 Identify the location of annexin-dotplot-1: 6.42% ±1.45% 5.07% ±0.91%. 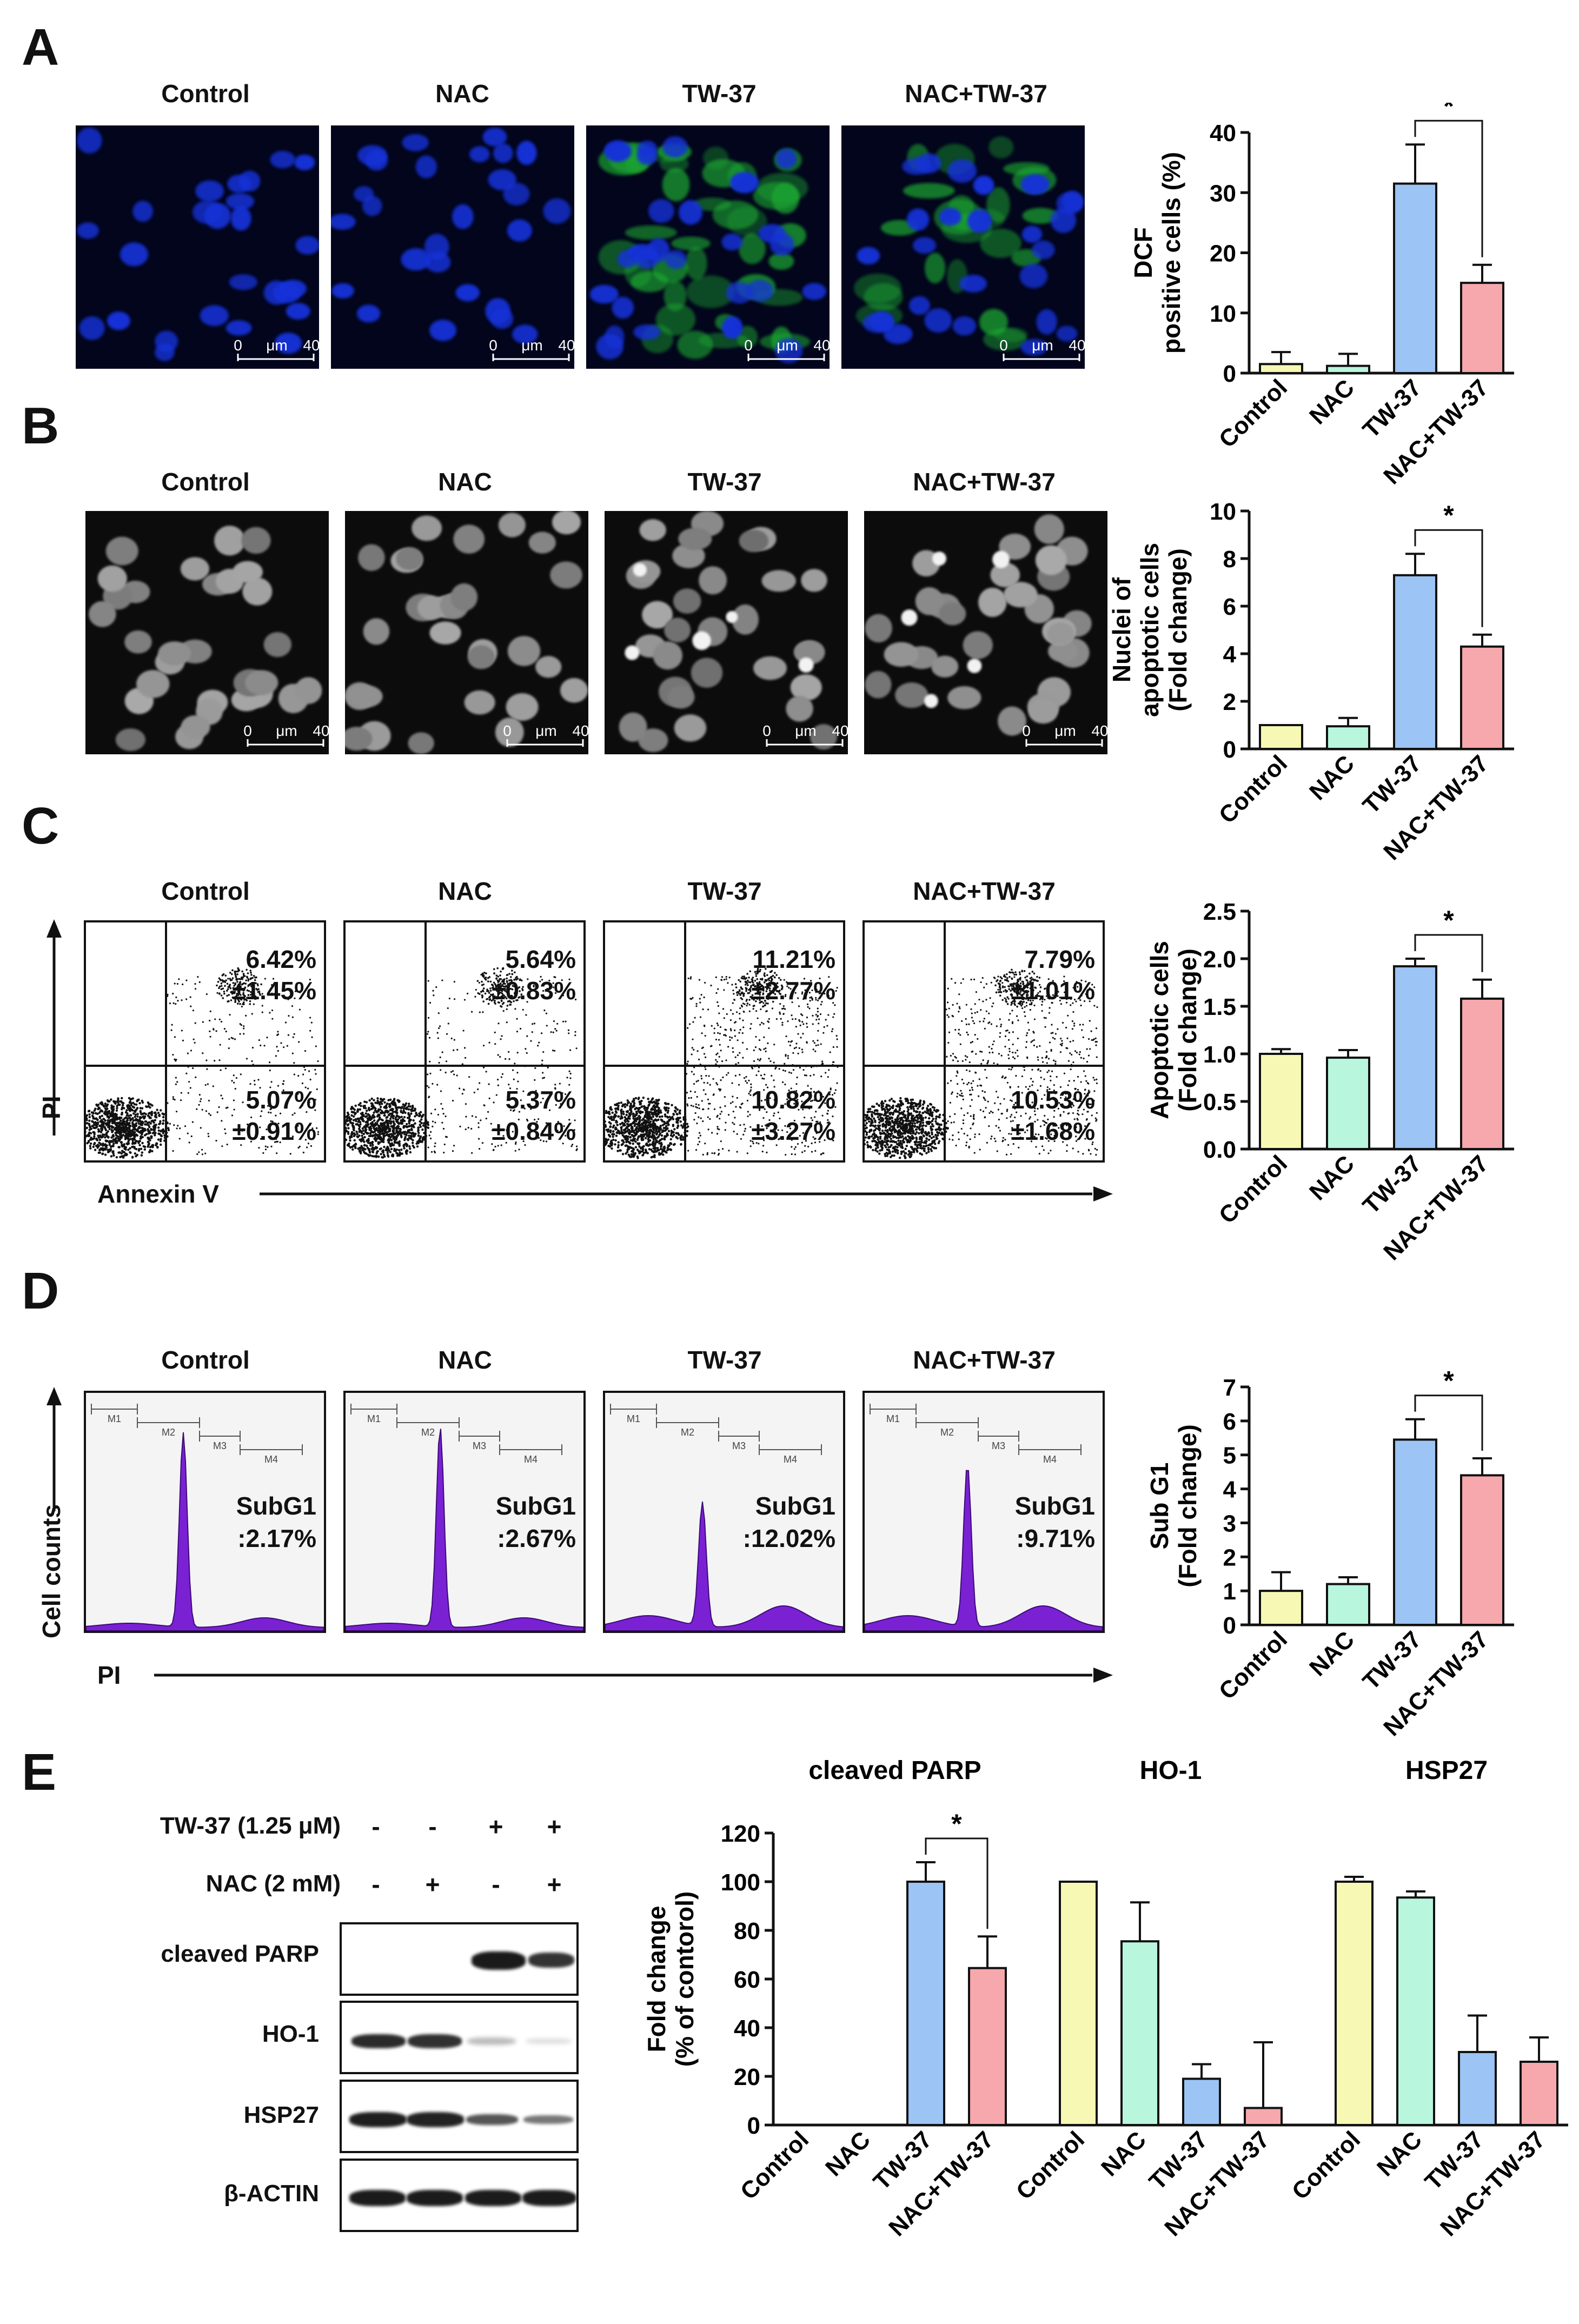
(205, 1041).